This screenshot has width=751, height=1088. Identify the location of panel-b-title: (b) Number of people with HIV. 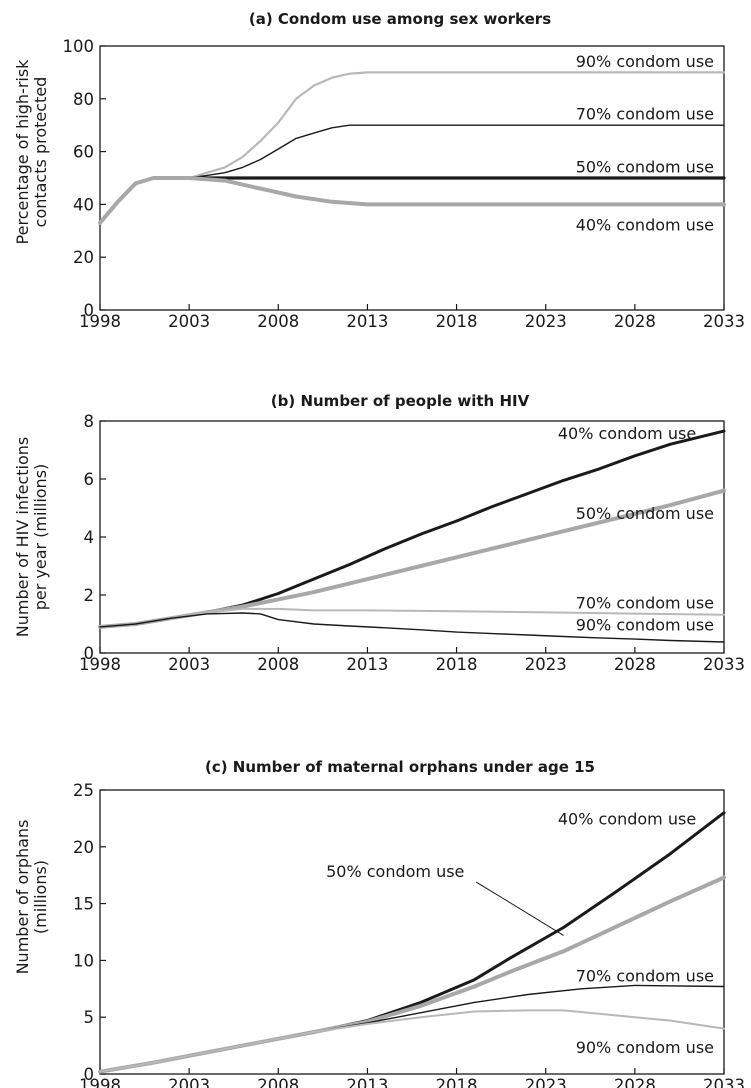
(400, 401).